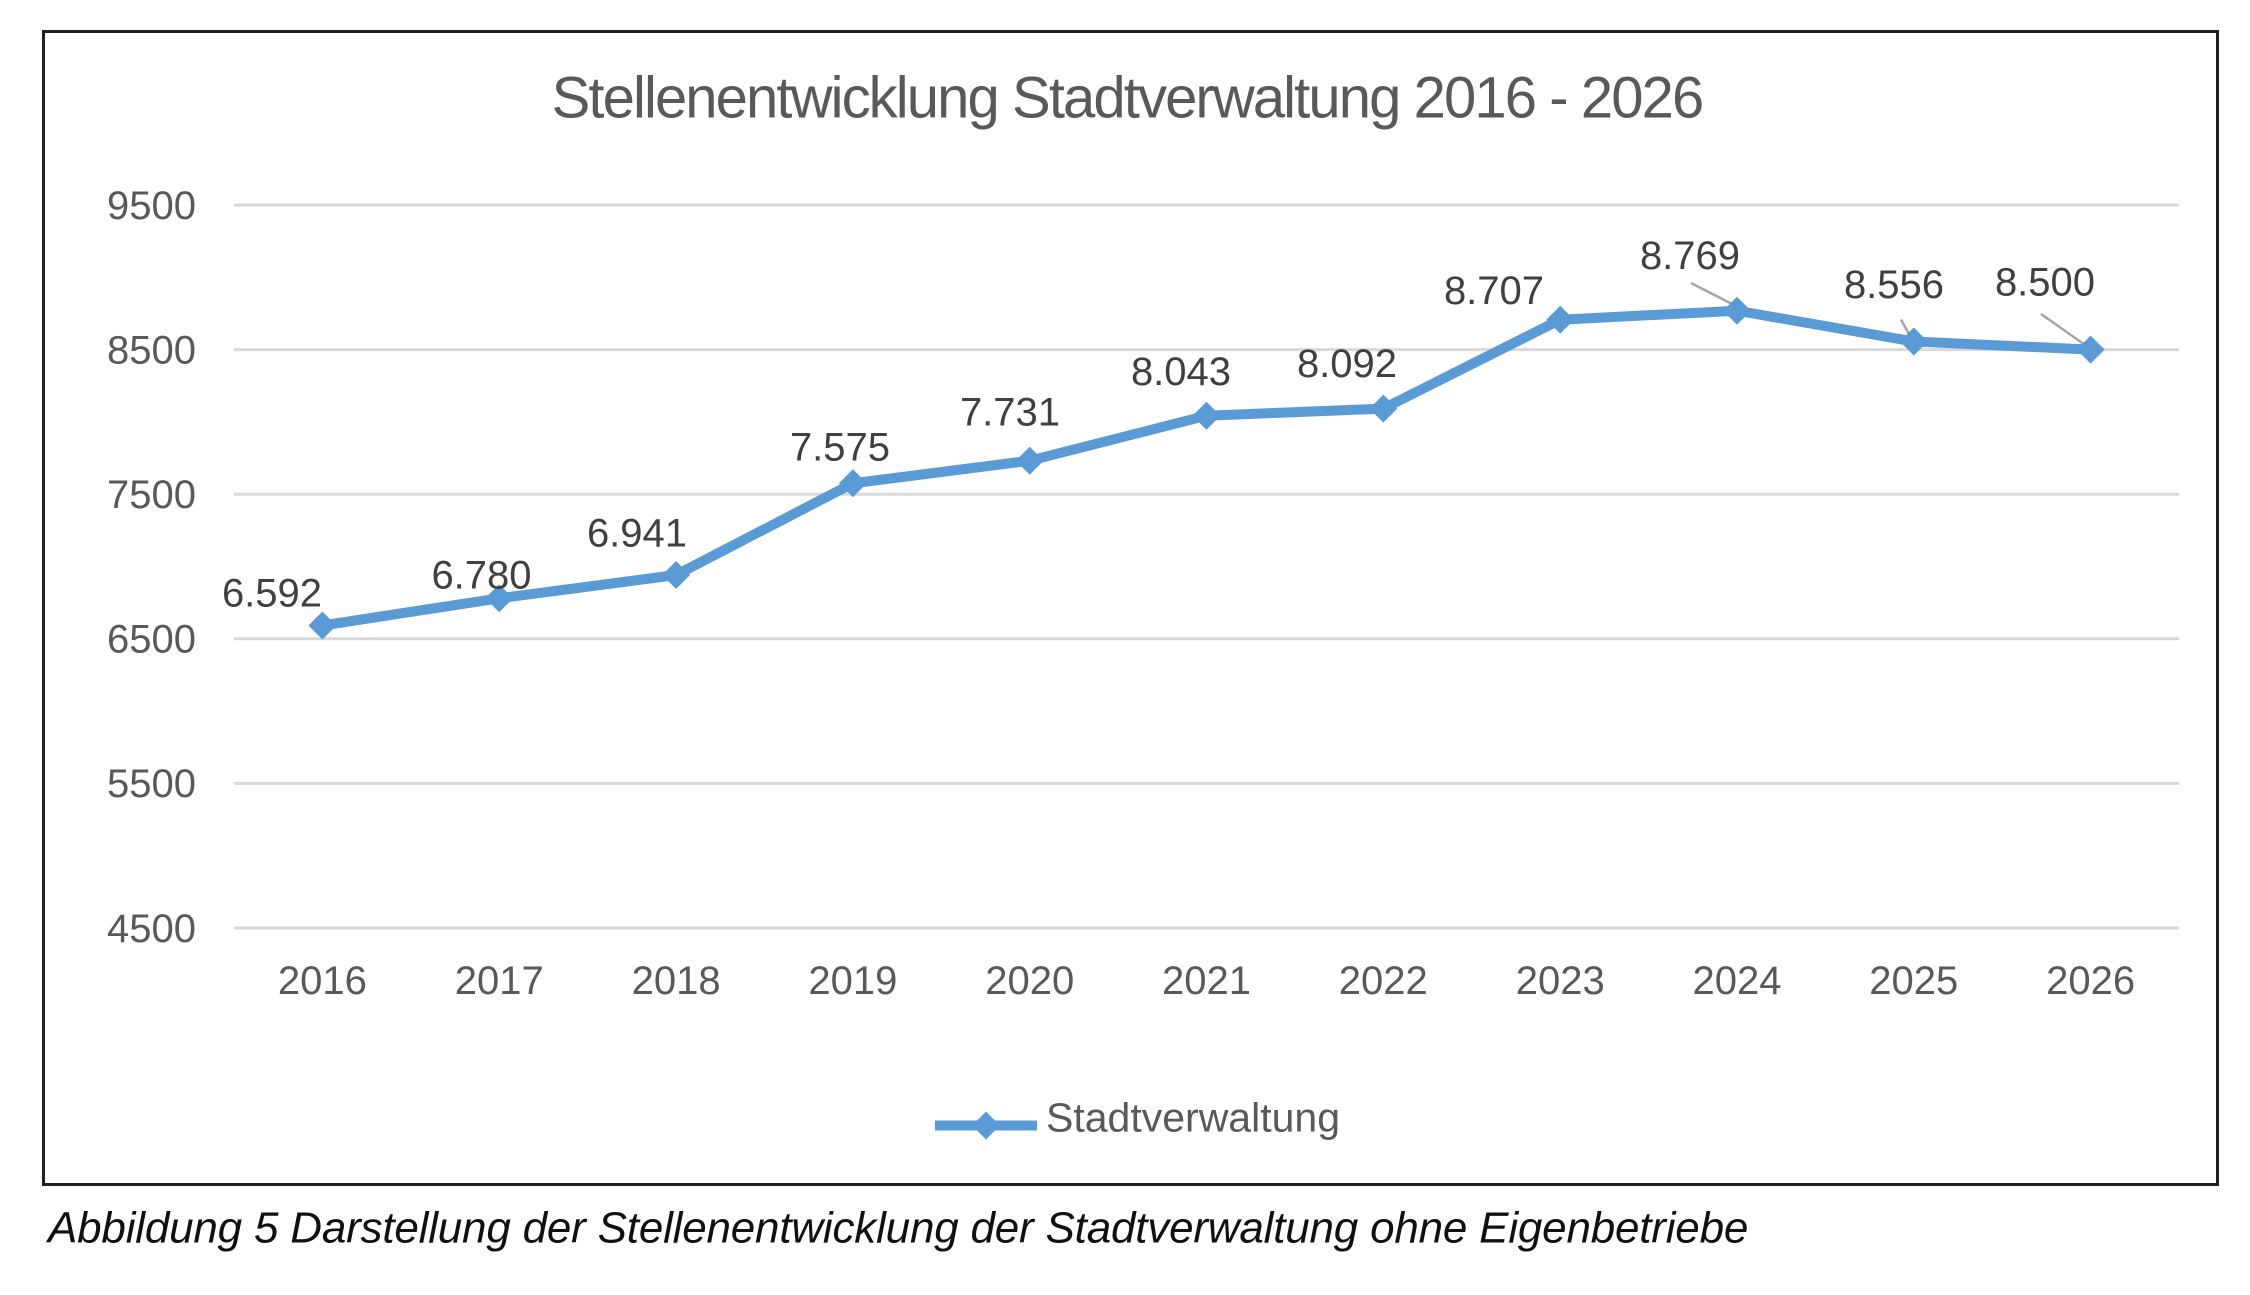 This screenshot has width=2250, height=1295. I want to click on svg-text: 2024, so click(1737, 981).